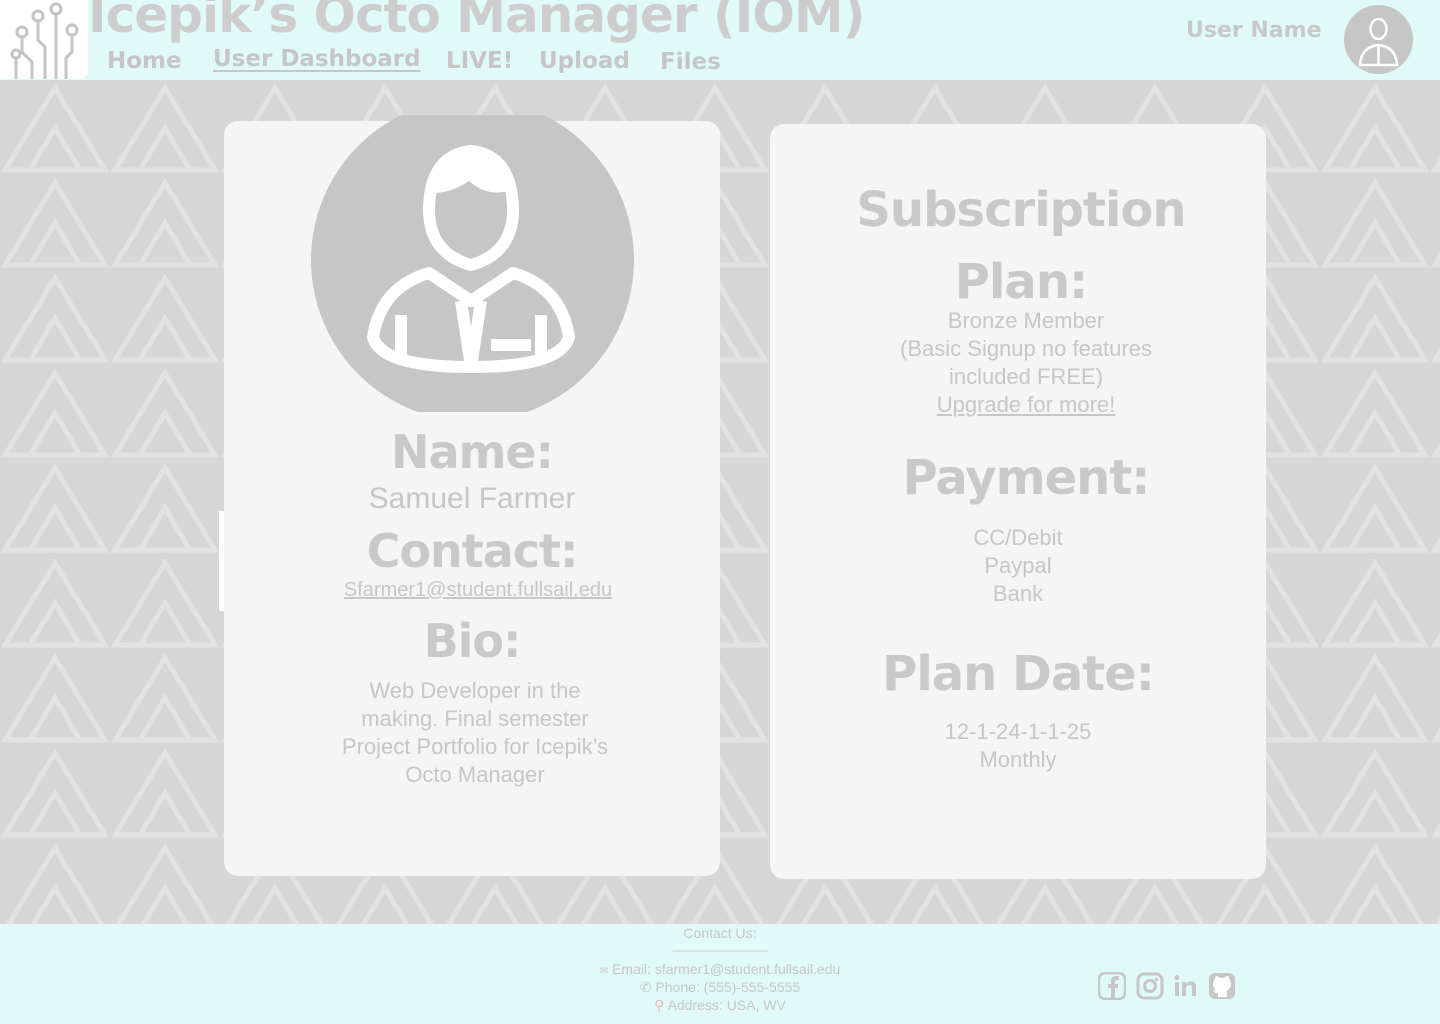 This screenshot has height=1024, width=1440. I want to click on linkedin-icon, so click(1186, 986).